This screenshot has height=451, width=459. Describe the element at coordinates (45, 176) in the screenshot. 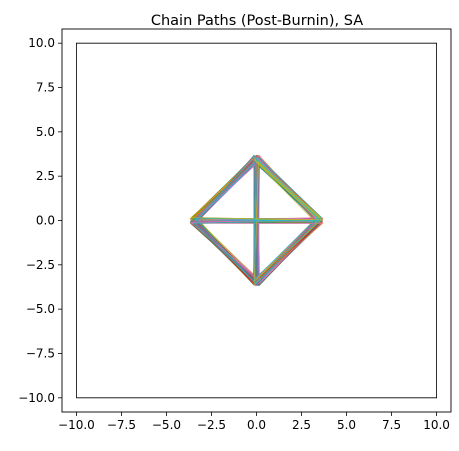

I see `y-tick-label: 2.5` at that location.